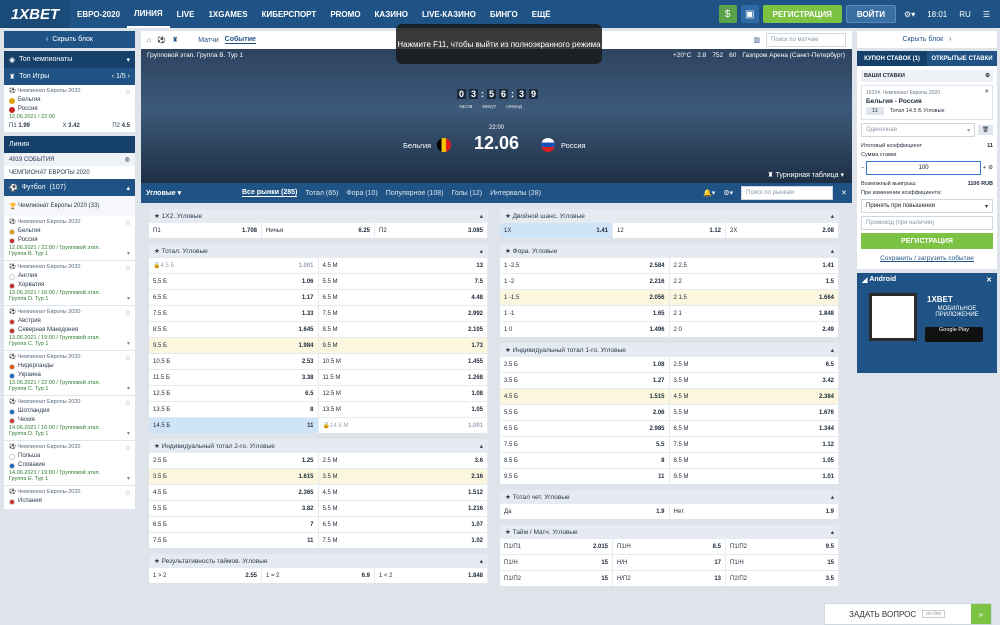  What do you see at coordinates (990, 168) in the screenshot?
I see `settings-icon: ⚙` at bounding box center [990, 168].